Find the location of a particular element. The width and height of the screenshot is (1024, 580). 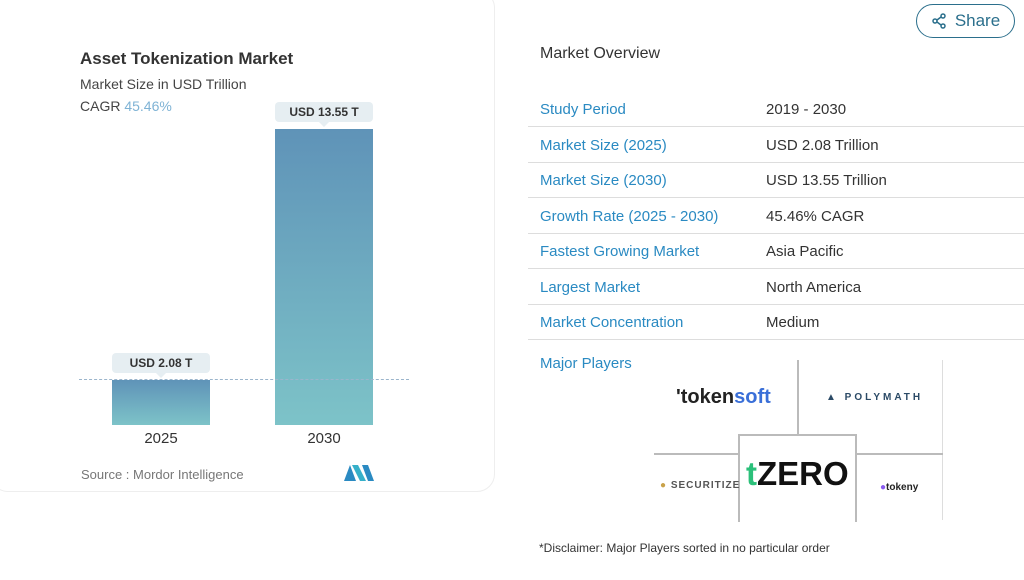

overview-row: Market Size (2025) USD 2.08 Trillion is located at coordinates (776, 145).